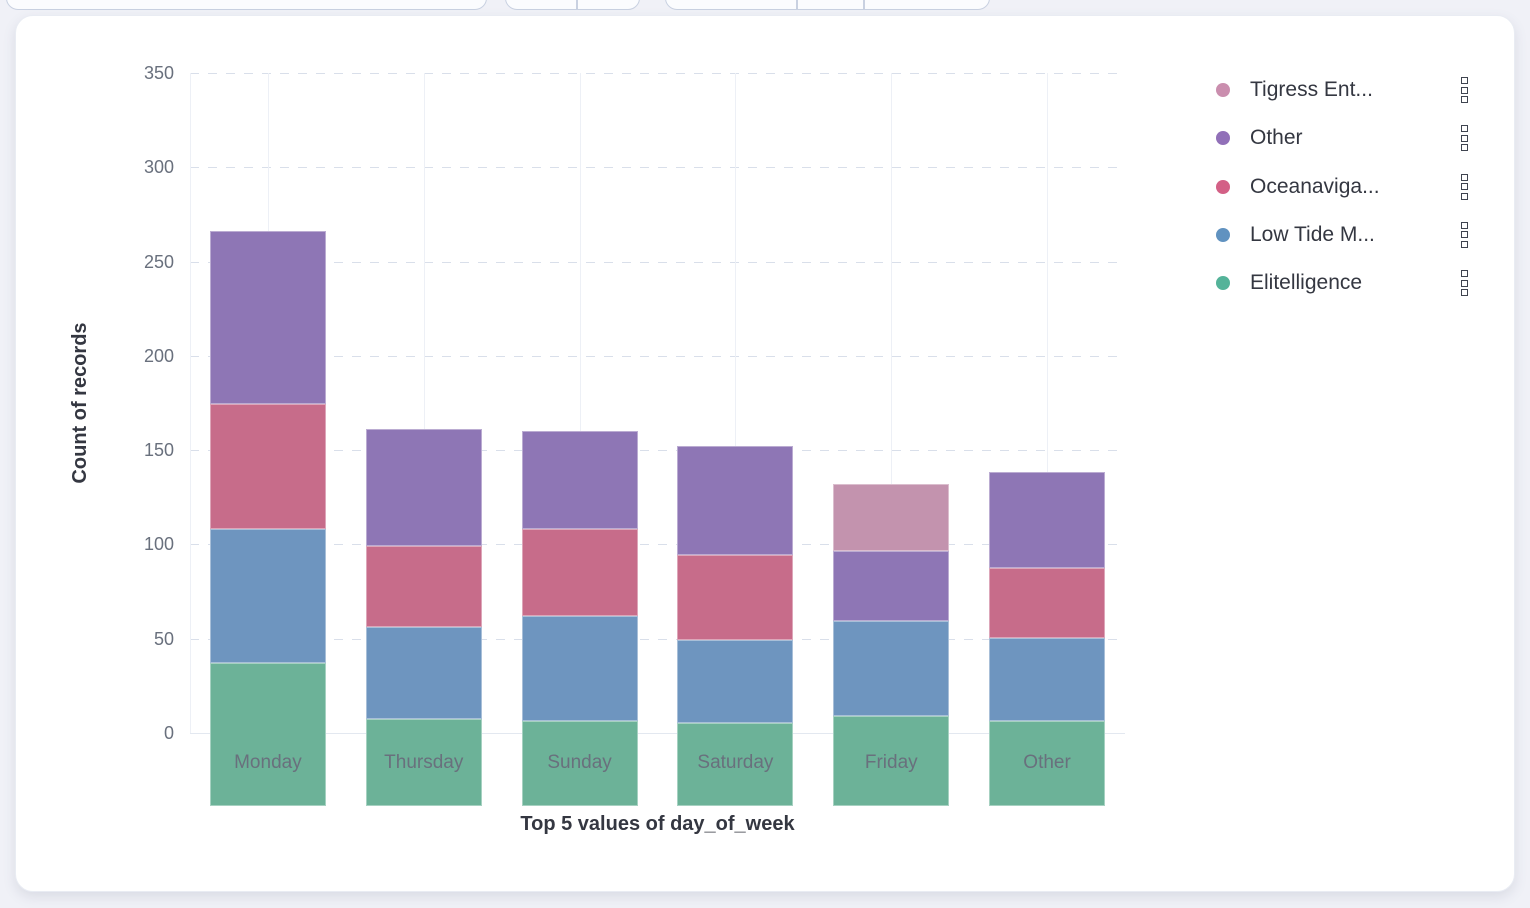  I want to click on bar-segment-other-oceanaviga, so click(1047, 603).